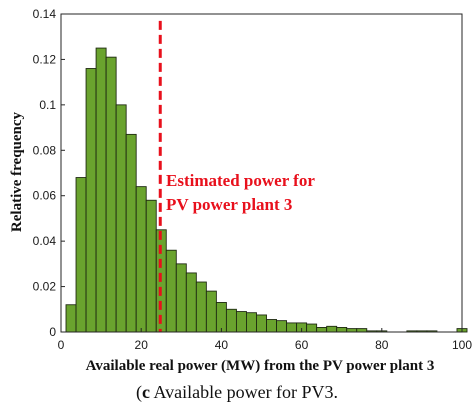  Describe the element at coordinates (382, 345) in the screenshot. I see `x-tick-label: 80` at that location.